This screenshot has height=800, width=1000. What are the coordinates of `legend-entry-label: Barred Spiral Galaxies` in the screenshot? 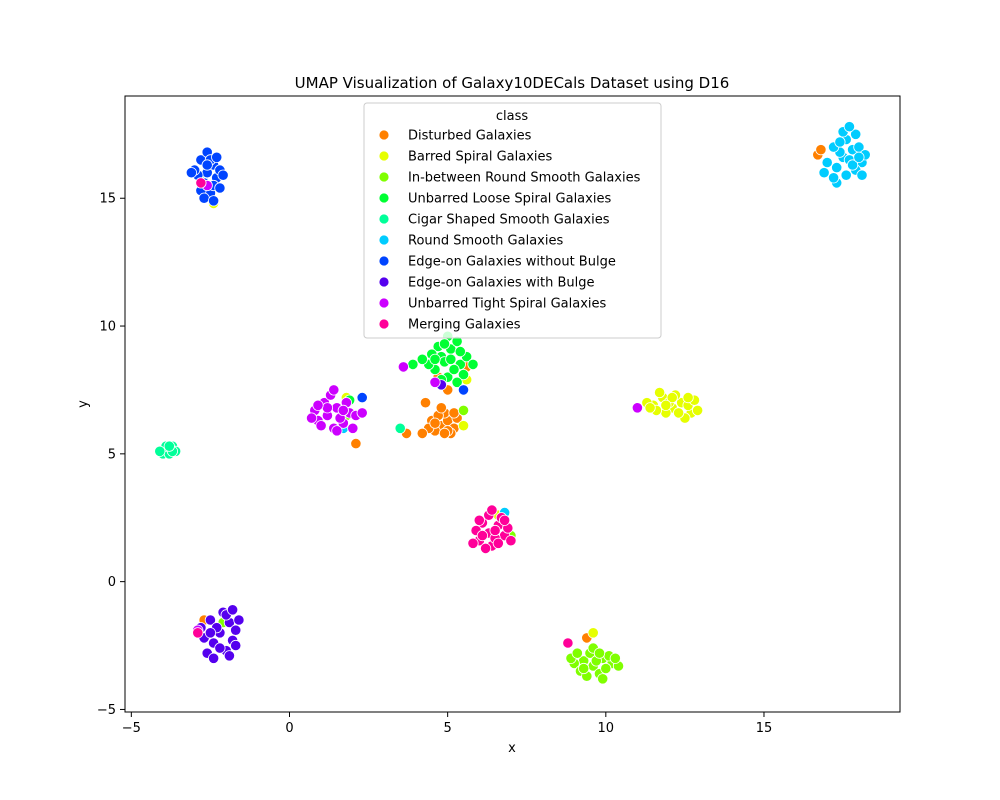 It's located at (480, 157).